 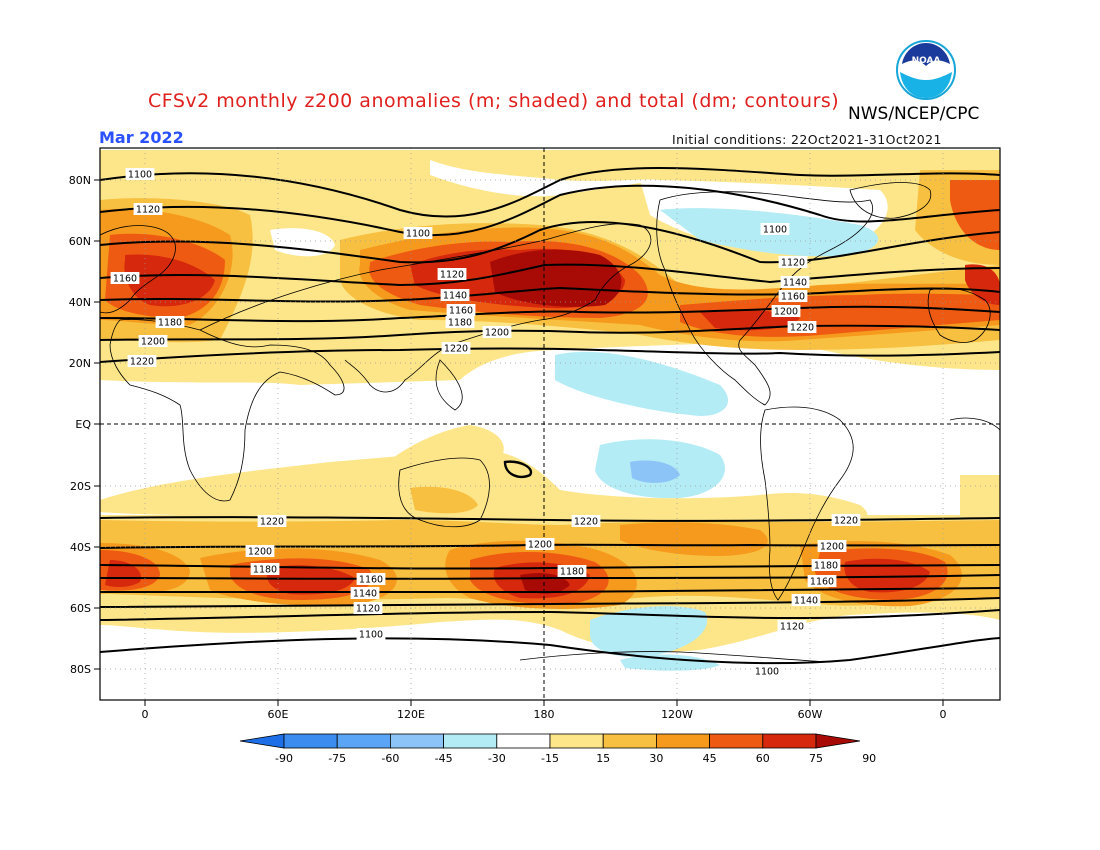 I want to click on logo-text: NOAA, so click(x=926, y=61).